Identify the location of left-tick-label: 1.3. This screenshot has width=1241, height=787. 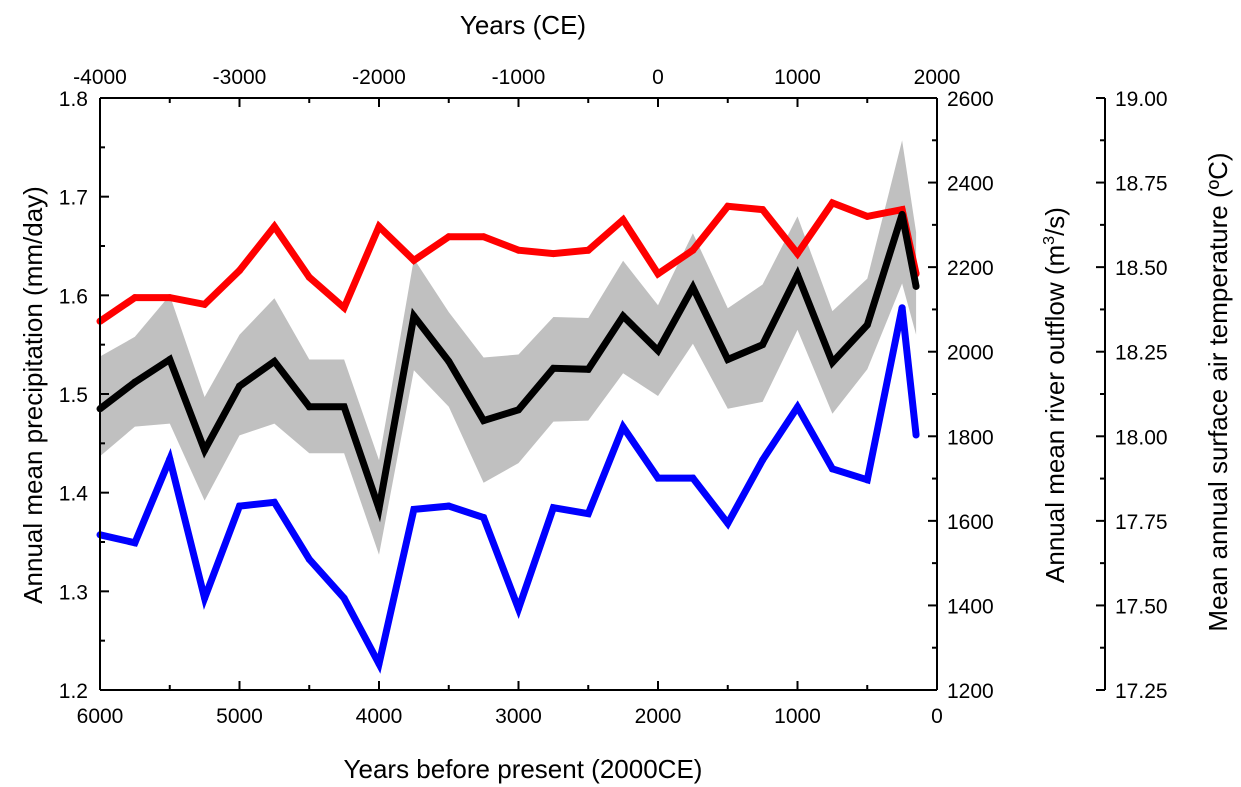
(73, 592).